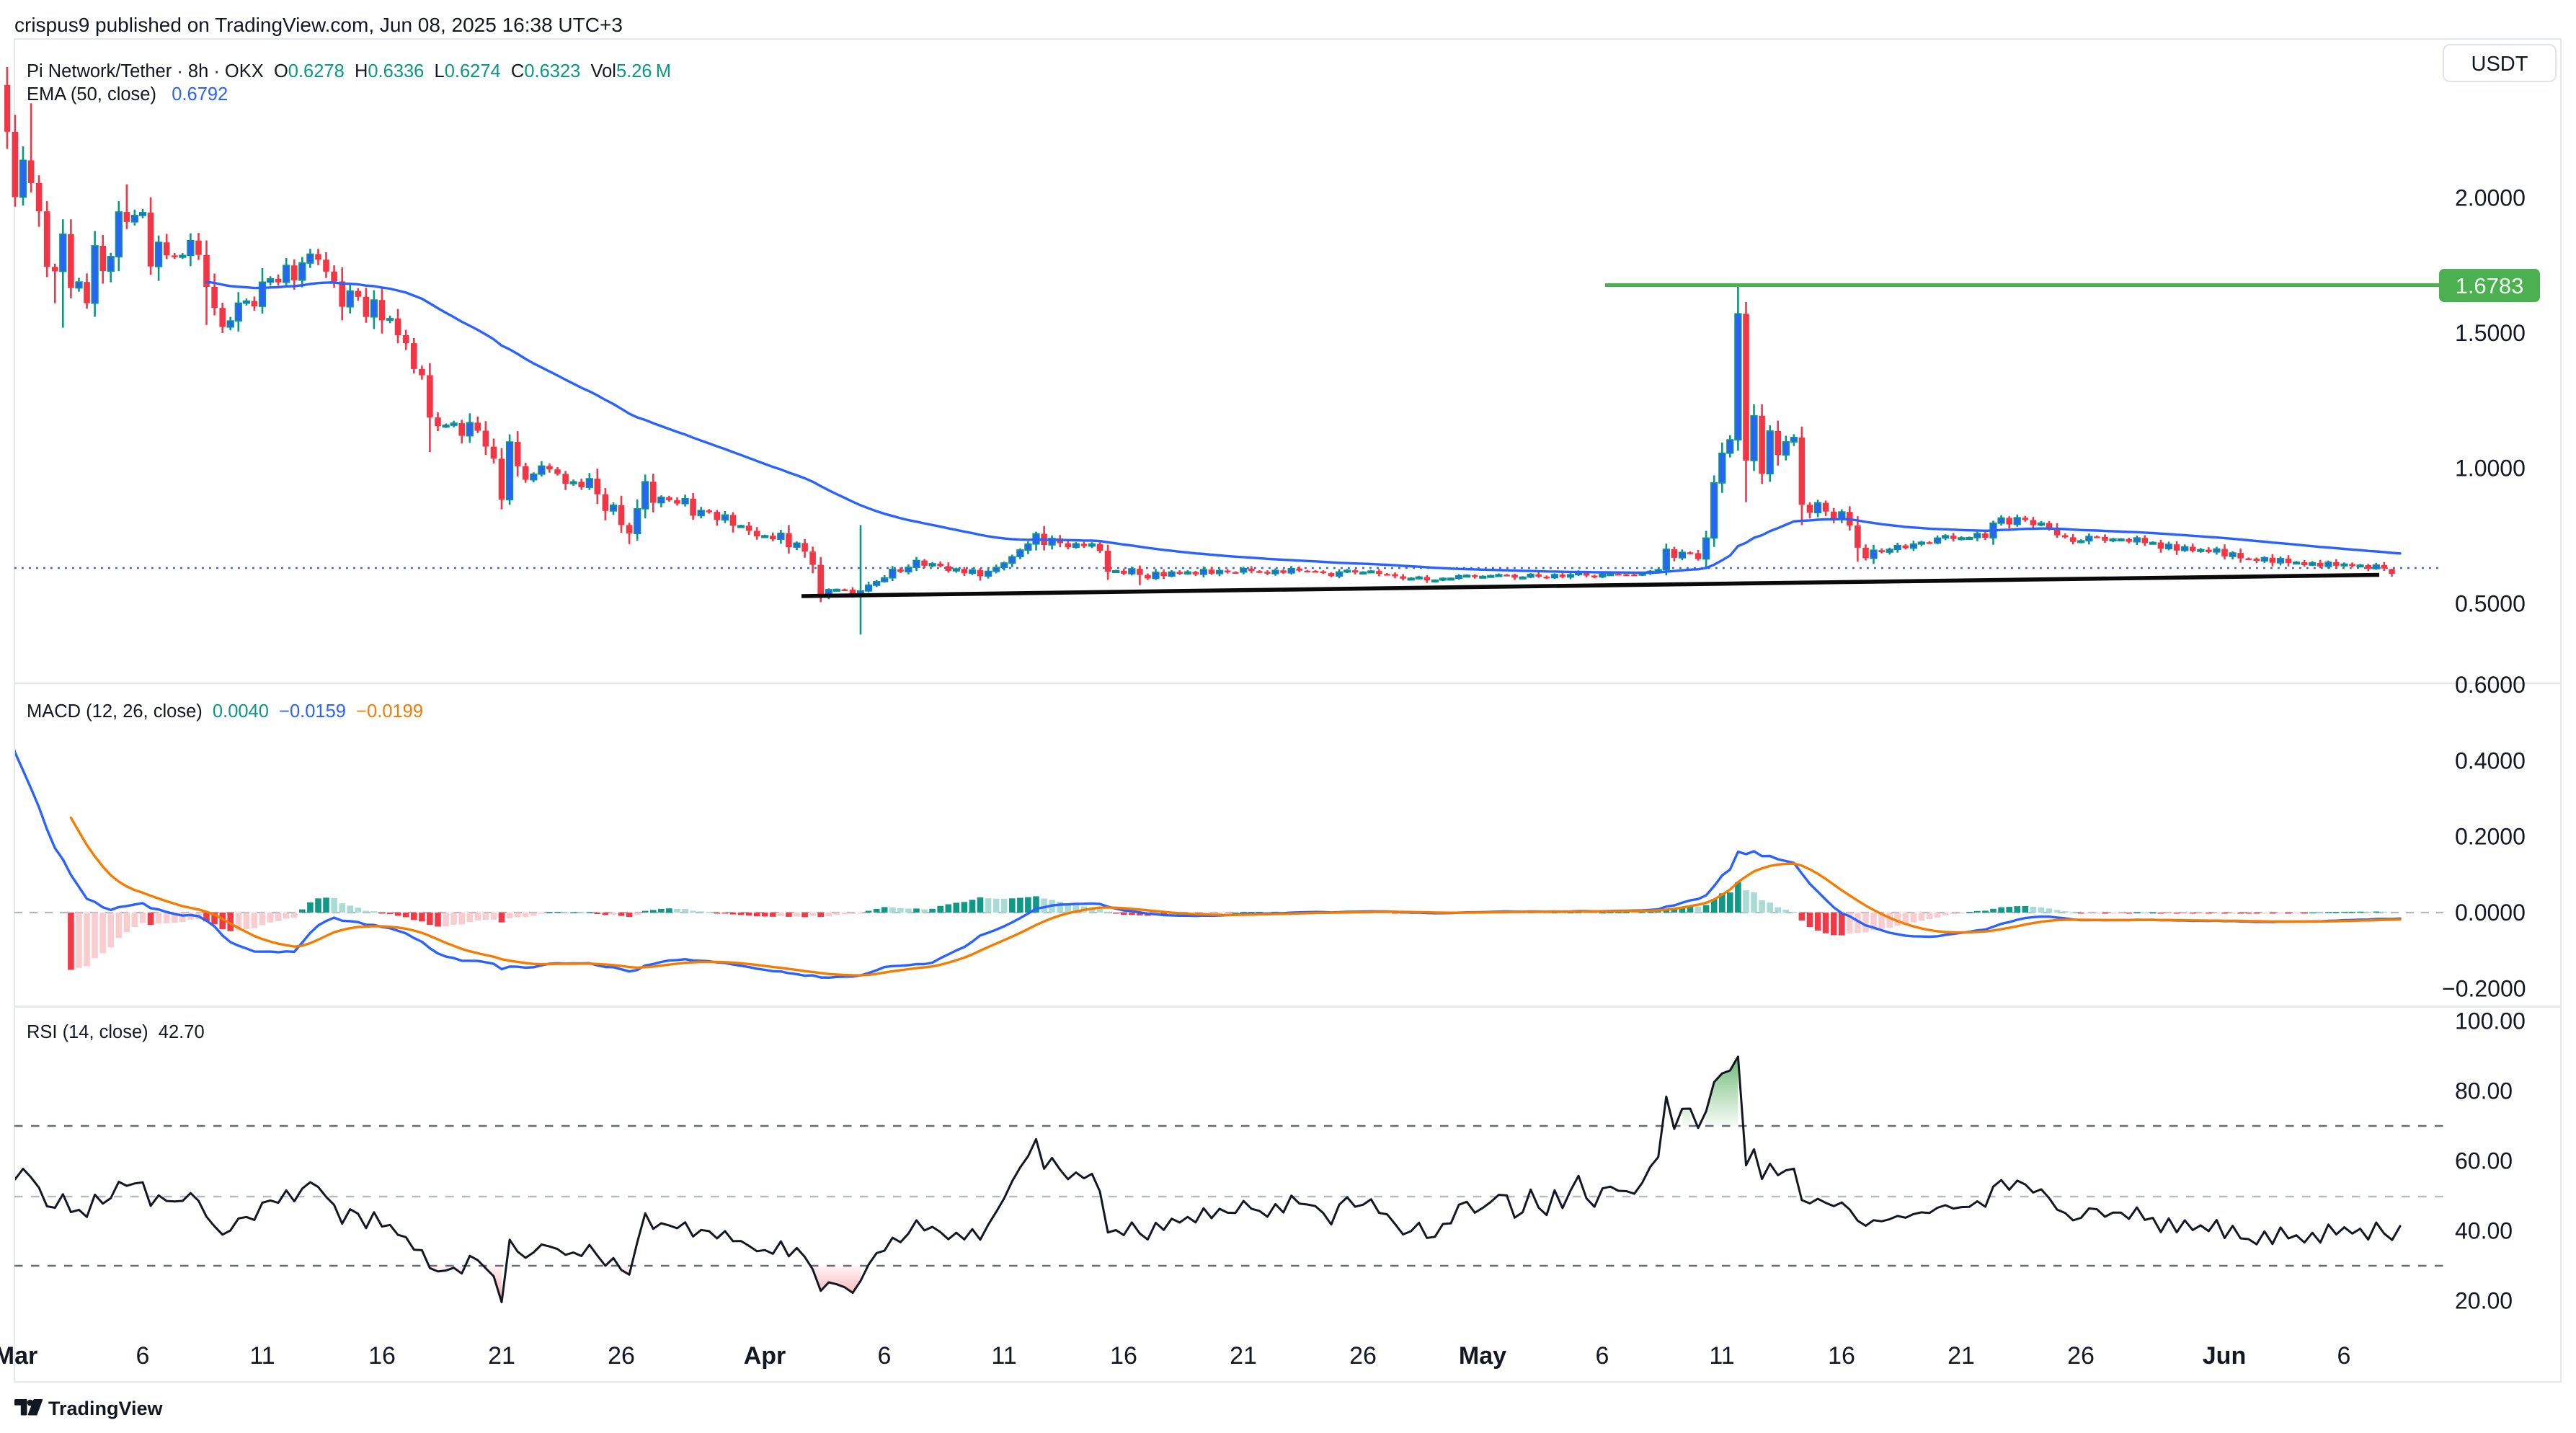 The width and height of the screenshot is (2576, 1433). I want to click on svg-text: 0.5000, so click(2490, 603).